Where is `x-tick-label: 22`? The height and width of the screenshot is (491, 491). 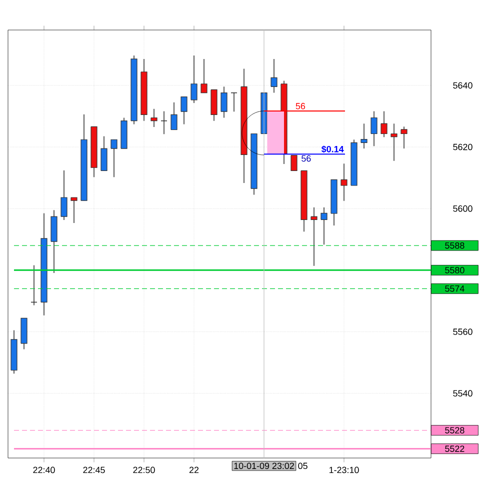 x-tick-label: 22 is located at coordinates (194, 470).